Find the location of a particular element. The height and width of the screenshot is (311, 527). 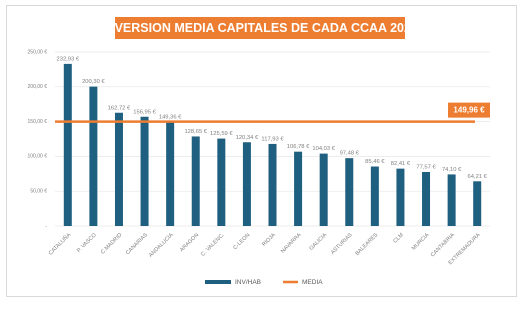

value-label: 128,65 € is located at coordinates (195, 132).